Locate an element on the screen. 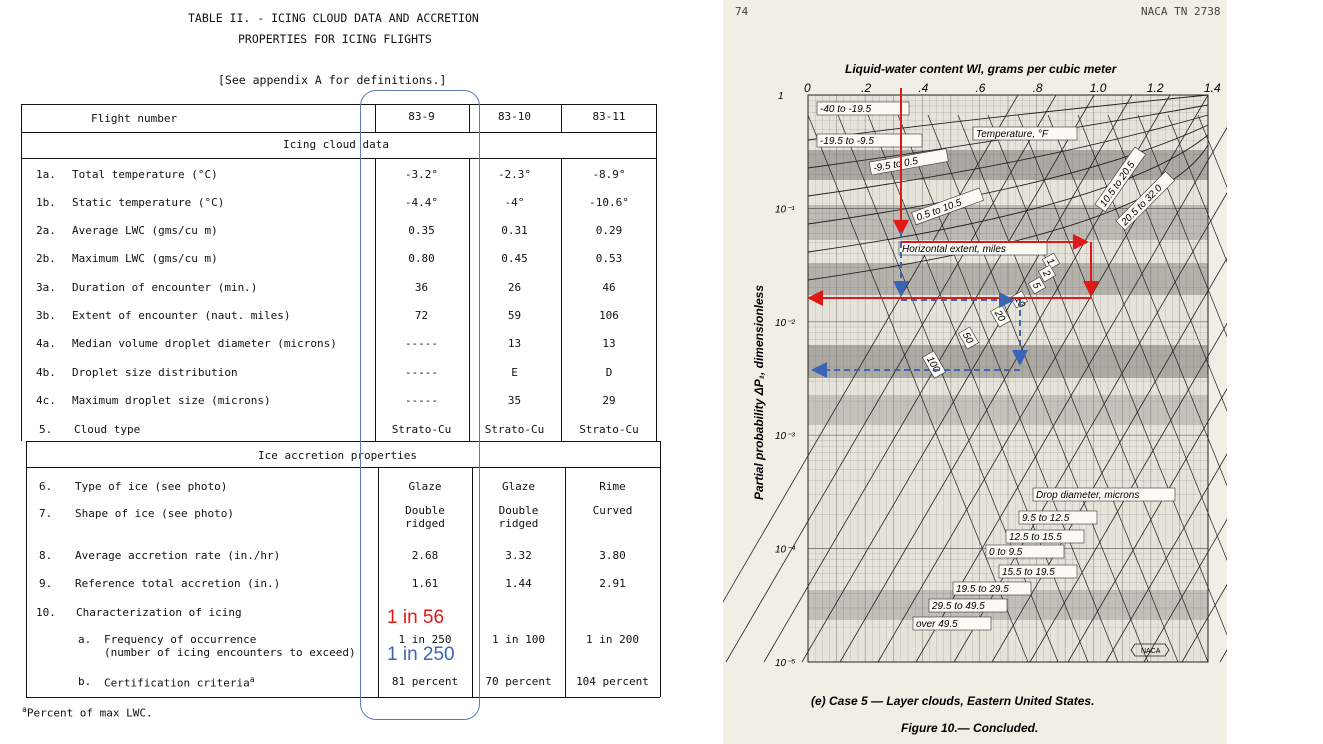 Image resolution: width=1323 pixels, height=744 pixels. report-number: NACA TN 2738 is located at coordinates (1181, 11).